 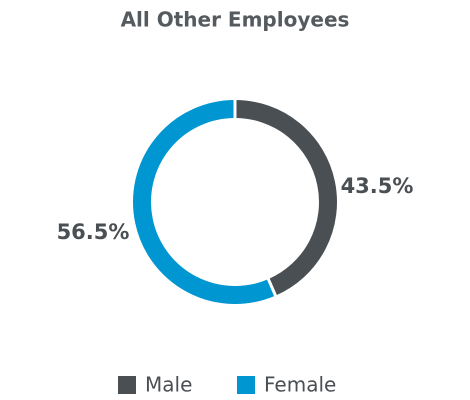 I want to click on chart-title: All Other Employees, so click(x=235, y=20).